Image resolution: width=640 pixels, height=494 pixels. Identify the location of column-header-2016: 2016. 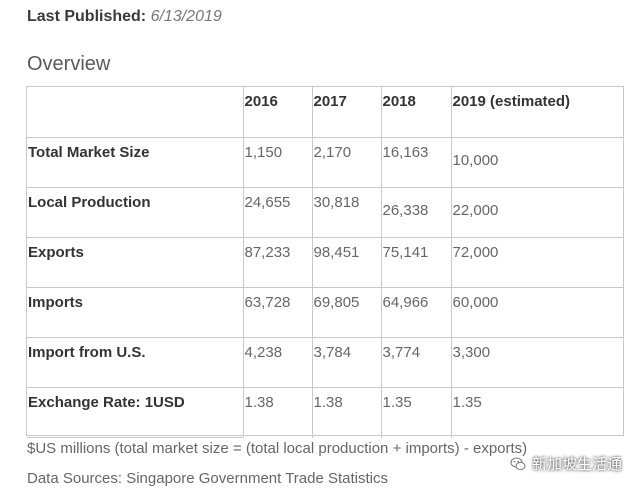
(277, 112).